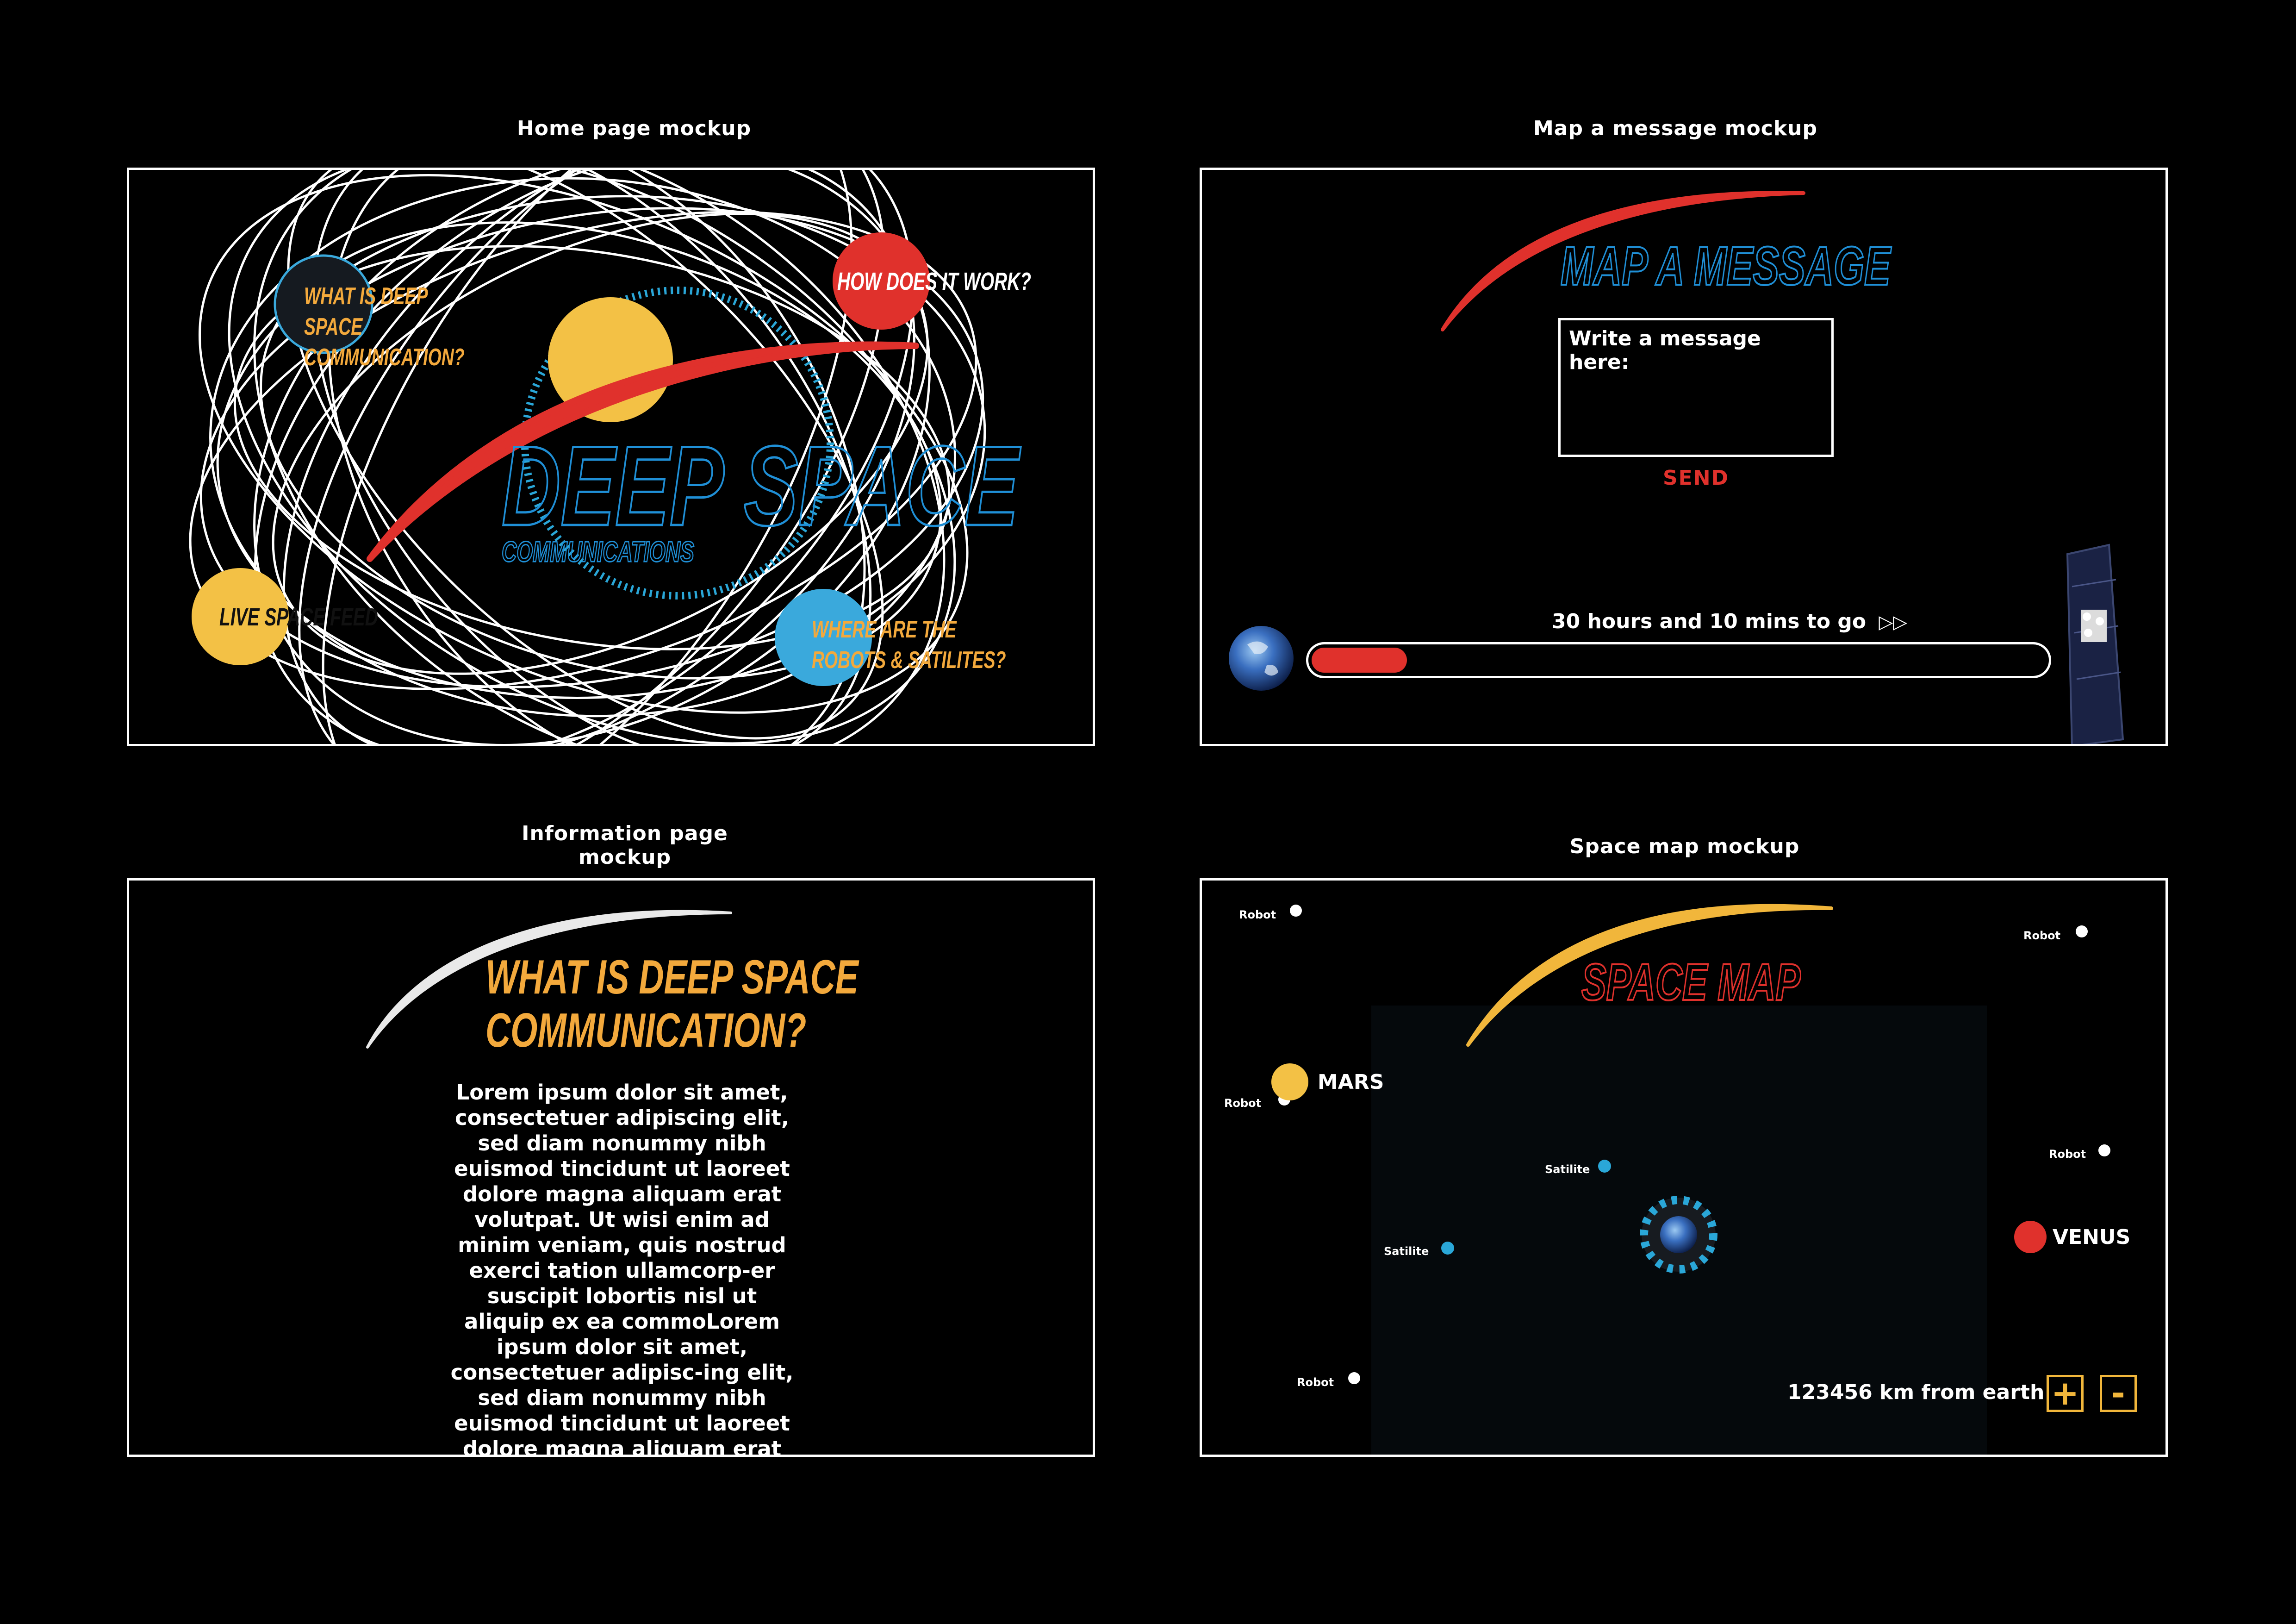  What do you see at coordinates (1696, 478) in the screenshot?
I see `send-button: SEND` at bounding box center [1696, 478].